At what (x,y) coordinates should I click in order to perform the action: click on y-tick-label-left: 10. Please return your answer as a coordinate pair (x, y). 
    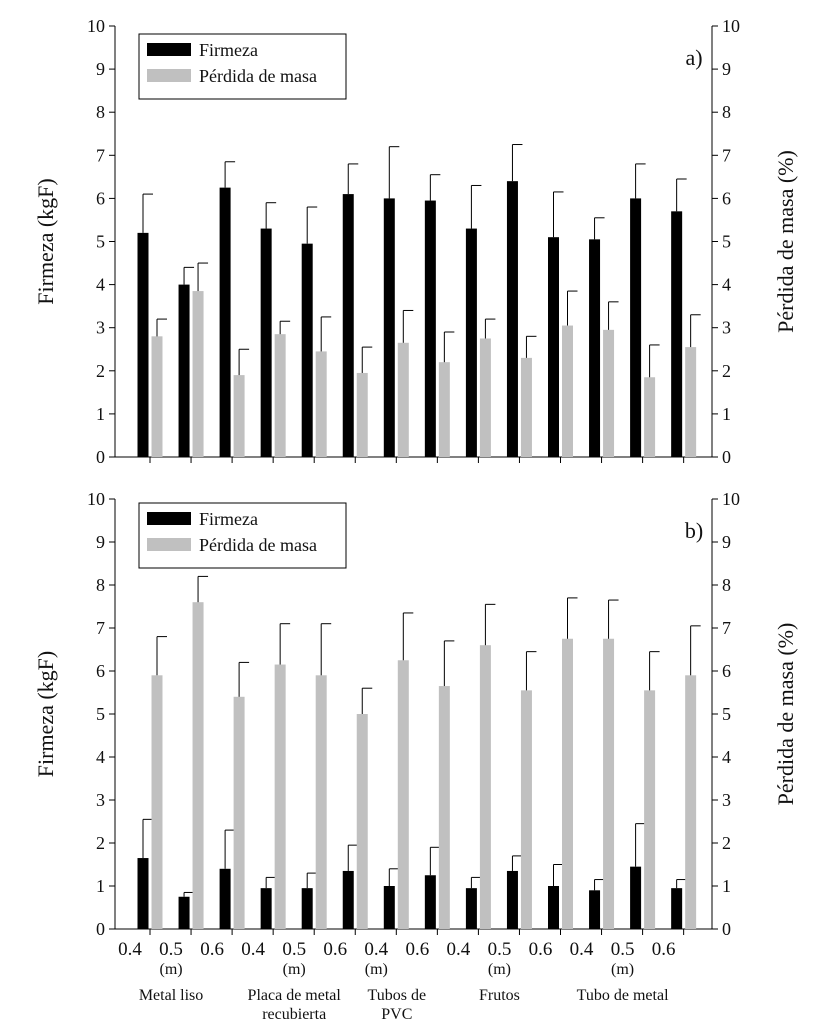
    Looking at the image, I should click on (96, 499).